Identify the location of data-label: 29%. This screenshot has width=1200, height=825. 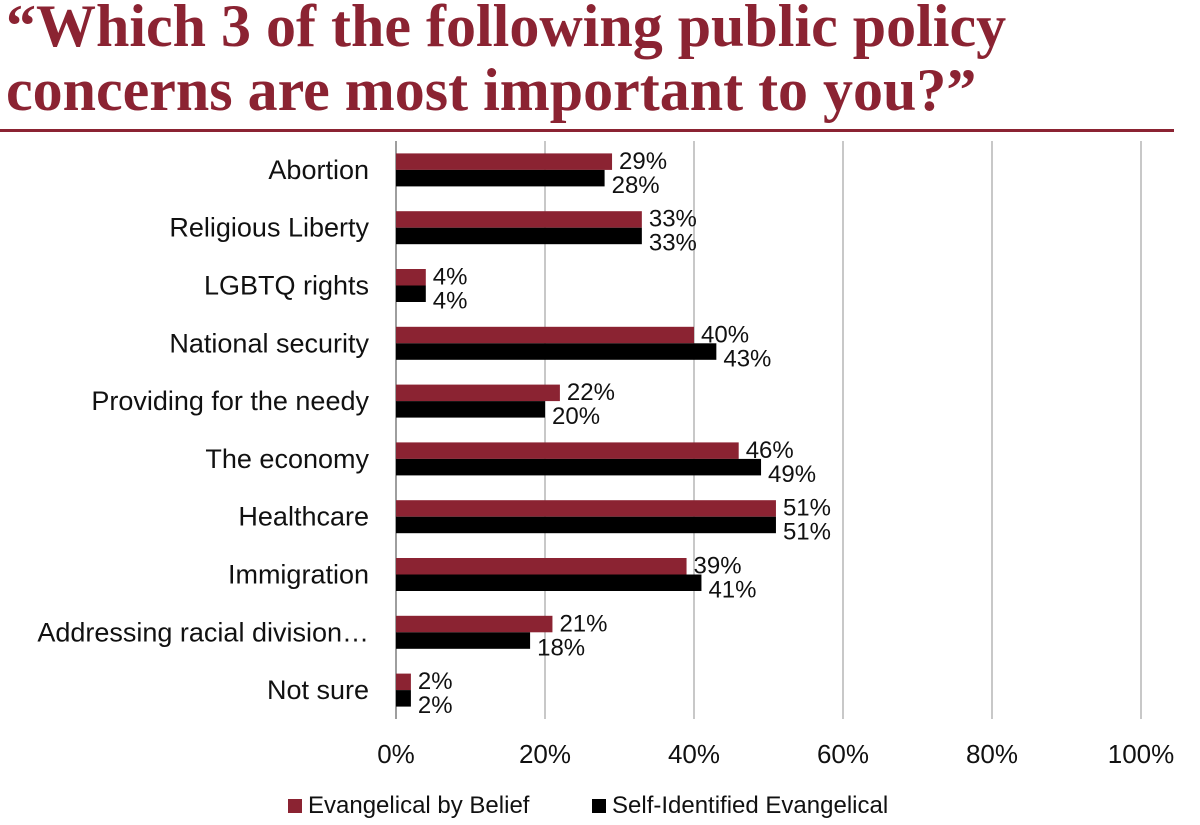
(643, 161).